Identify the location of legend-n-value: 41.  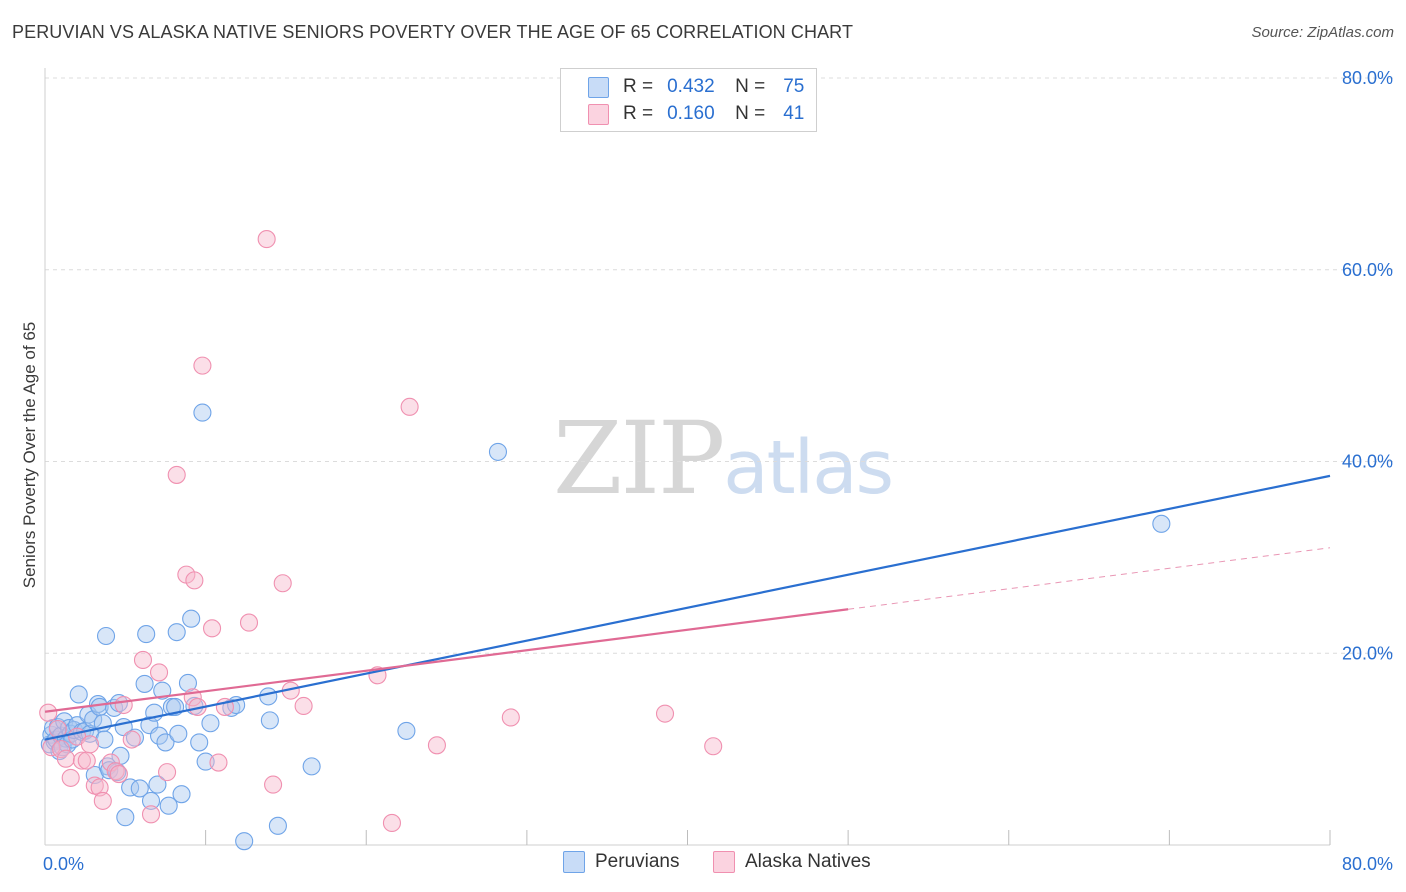
(794, 113).